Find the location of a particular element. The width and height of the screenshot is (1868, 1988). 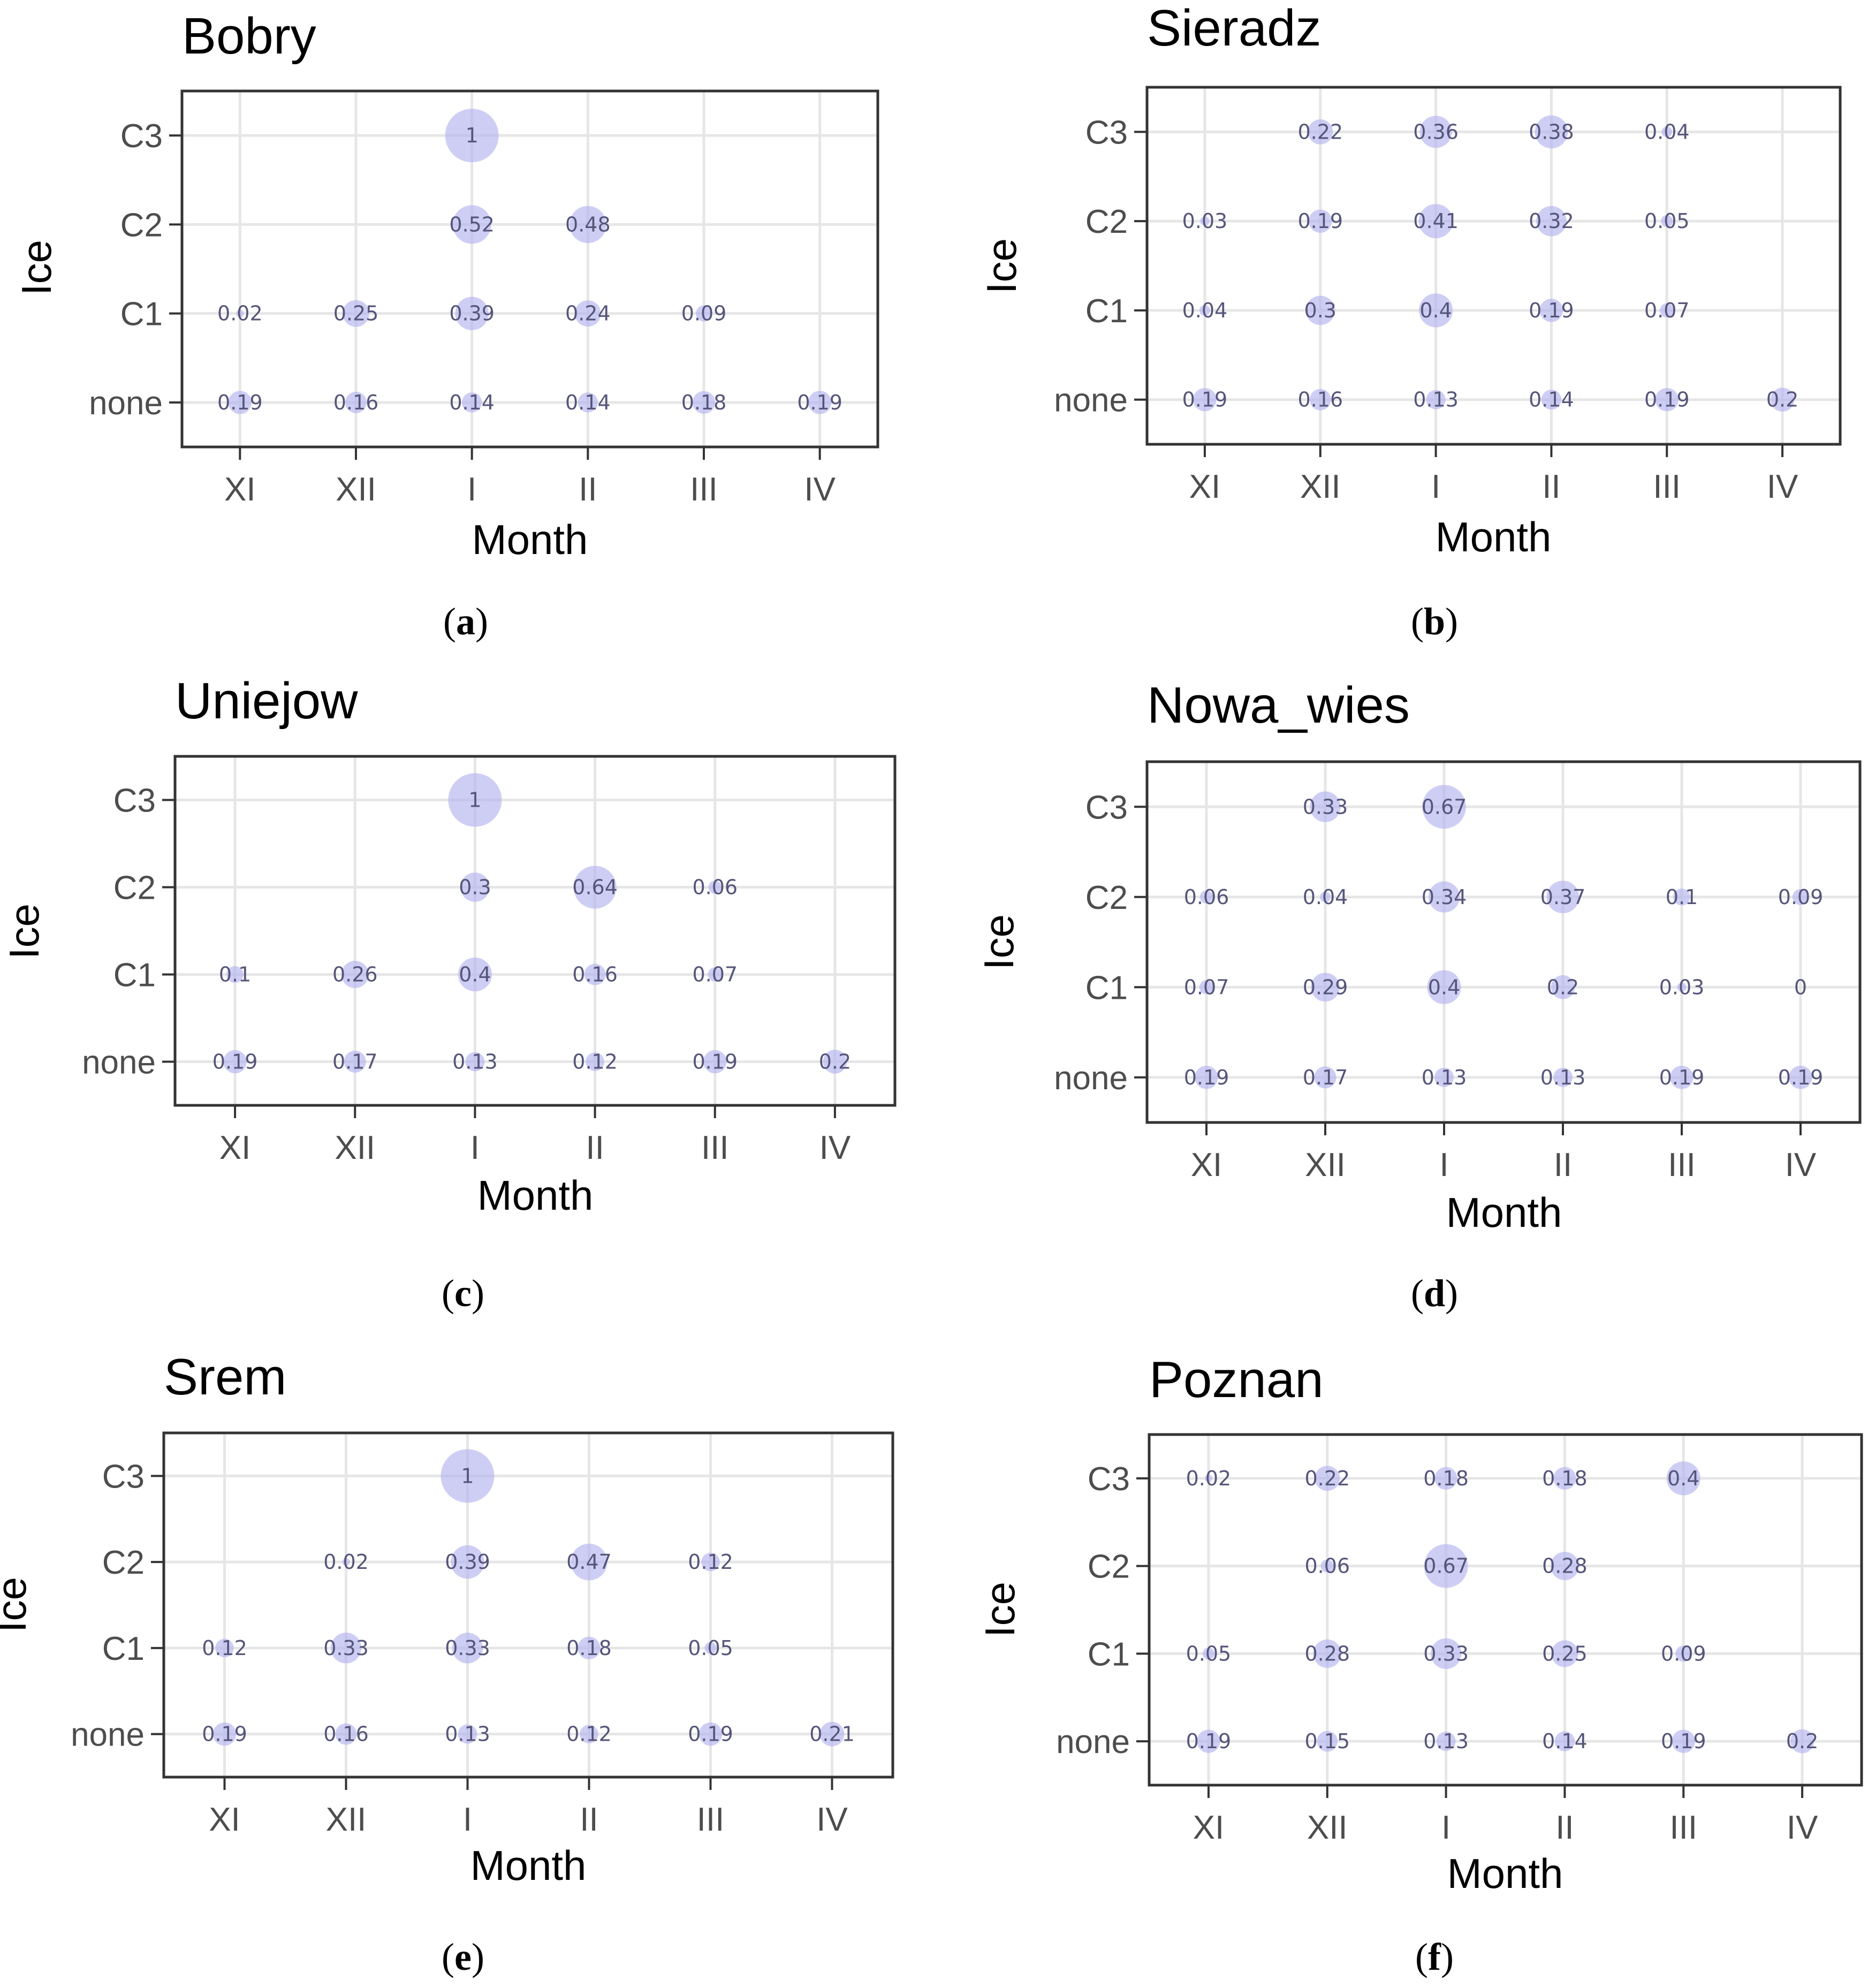

bubble-value-label: 0.36 is located at coordinates (1436, 132).